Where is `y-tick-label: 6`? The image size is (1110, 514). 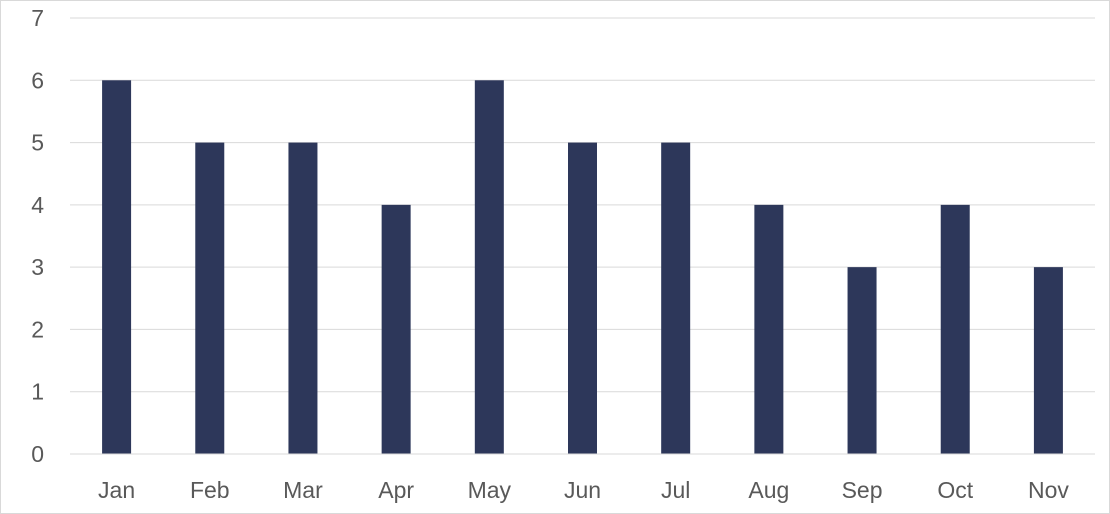 y-tick-label: 6 is located at coordinates (37, 80).